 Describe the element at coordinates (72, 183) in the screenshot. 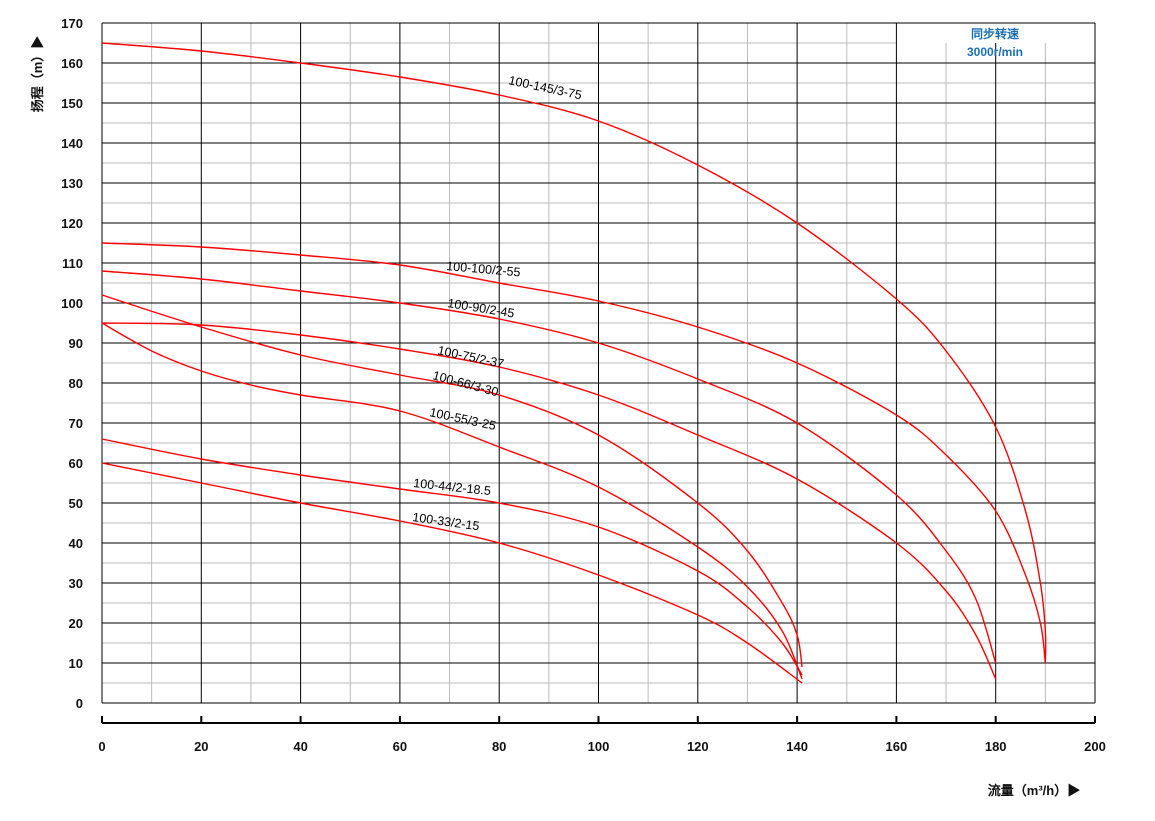

I see `y-tick-label: 130` at that location.